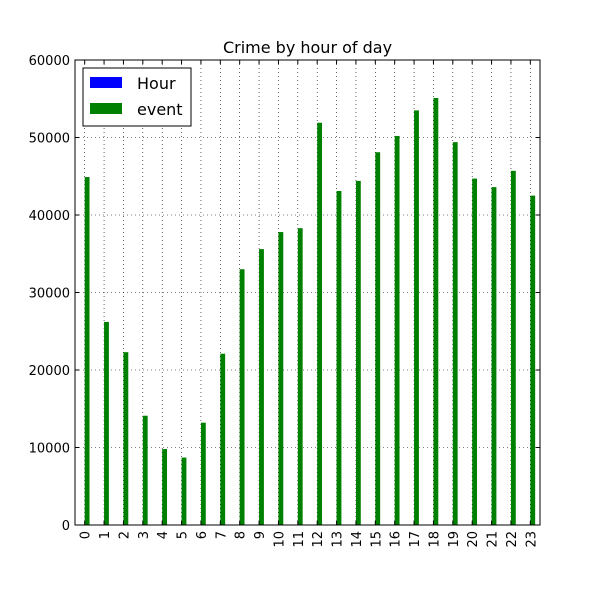 The width and height of the screenshot is (600, 600). Describe the element at coordinates (49, 449) in the screenshot. I see `y-tick-label: 10000` at that location.